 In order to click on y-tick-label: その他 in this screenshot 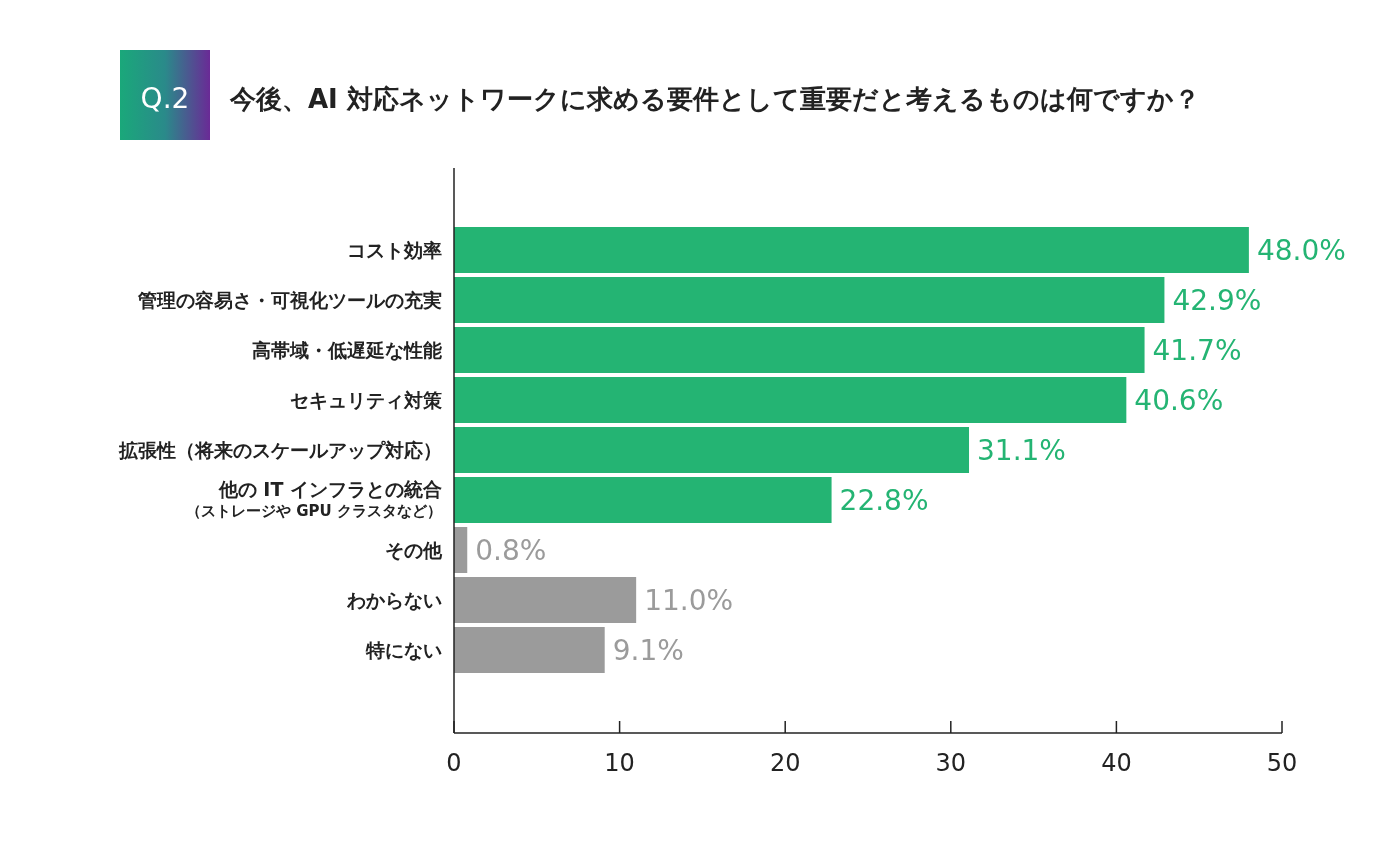, I will do `click(414, 550)`.